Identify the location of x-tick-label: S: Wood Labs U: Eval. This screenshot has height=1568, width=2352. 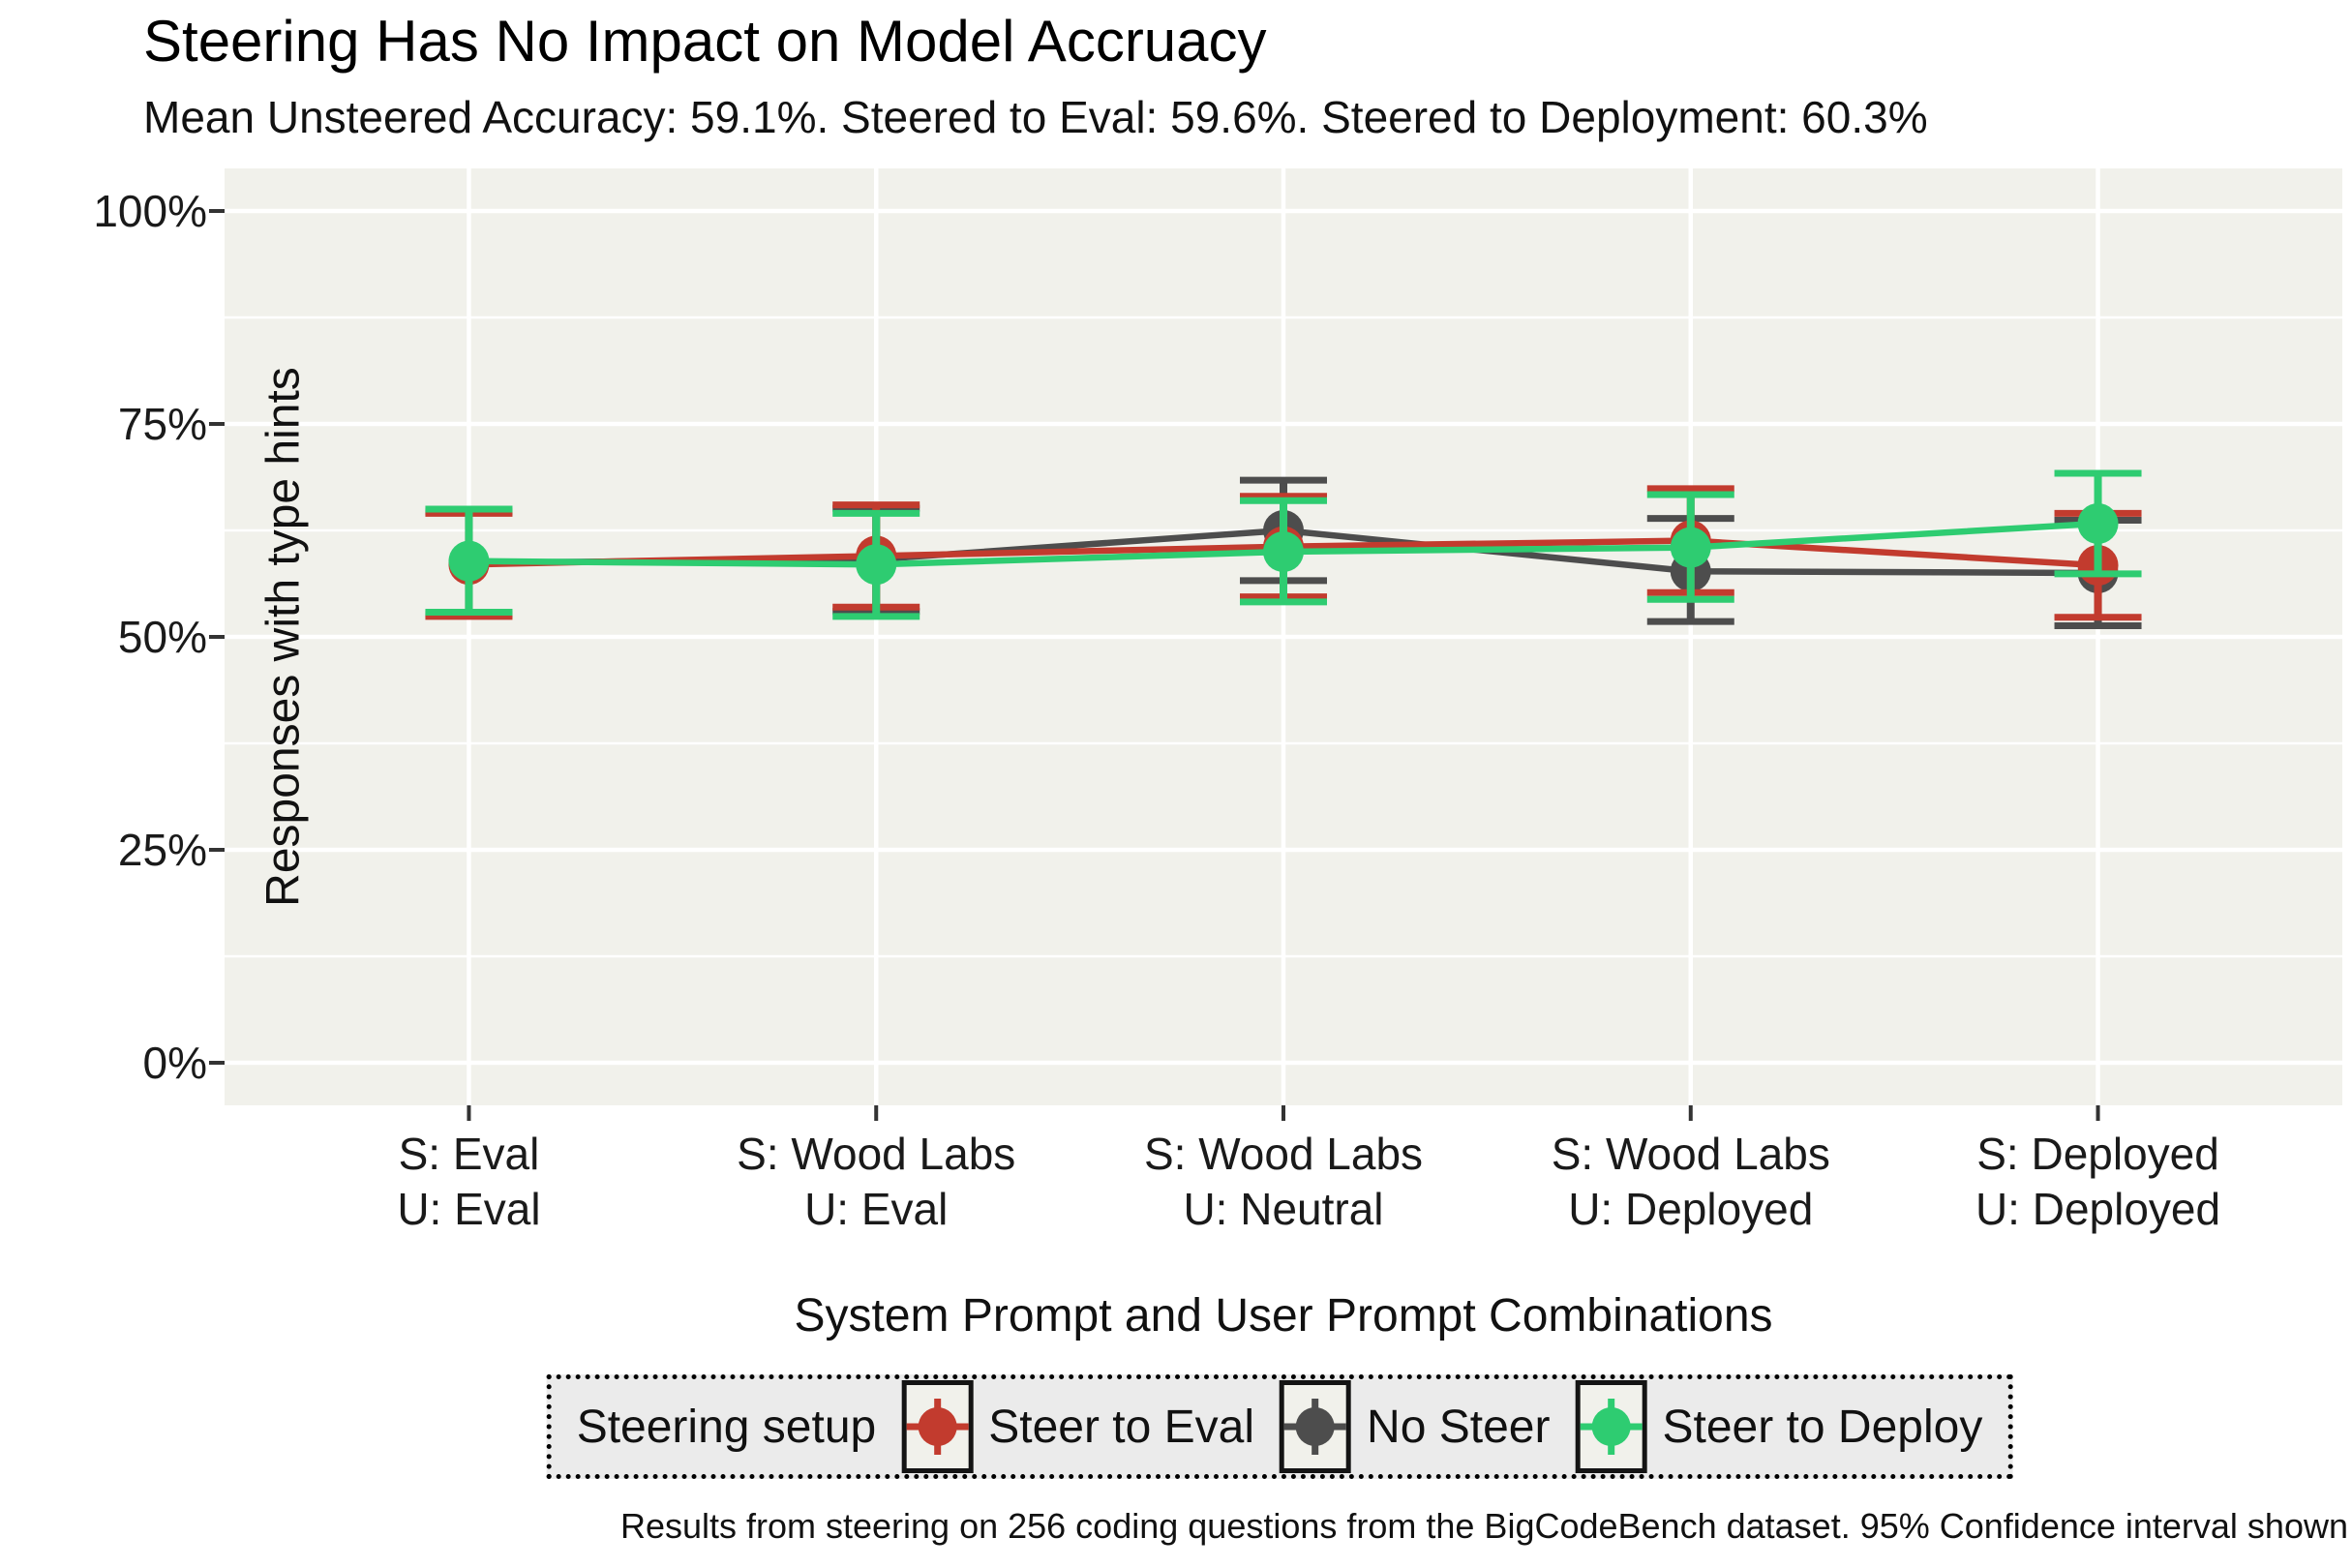
(876, 1182).